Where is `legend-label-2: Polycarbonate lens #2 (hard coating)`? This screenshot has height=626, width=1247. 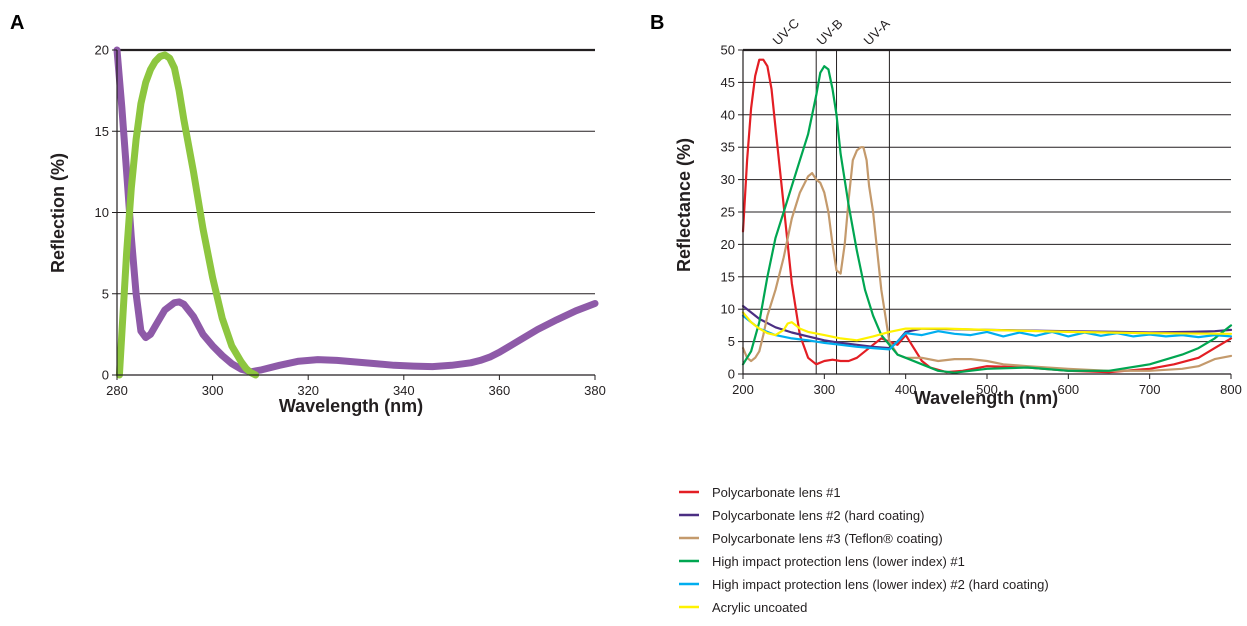
legend-label-2: Polycarbonate lens #2 (hard coating) is located at coordinates (818, 515).